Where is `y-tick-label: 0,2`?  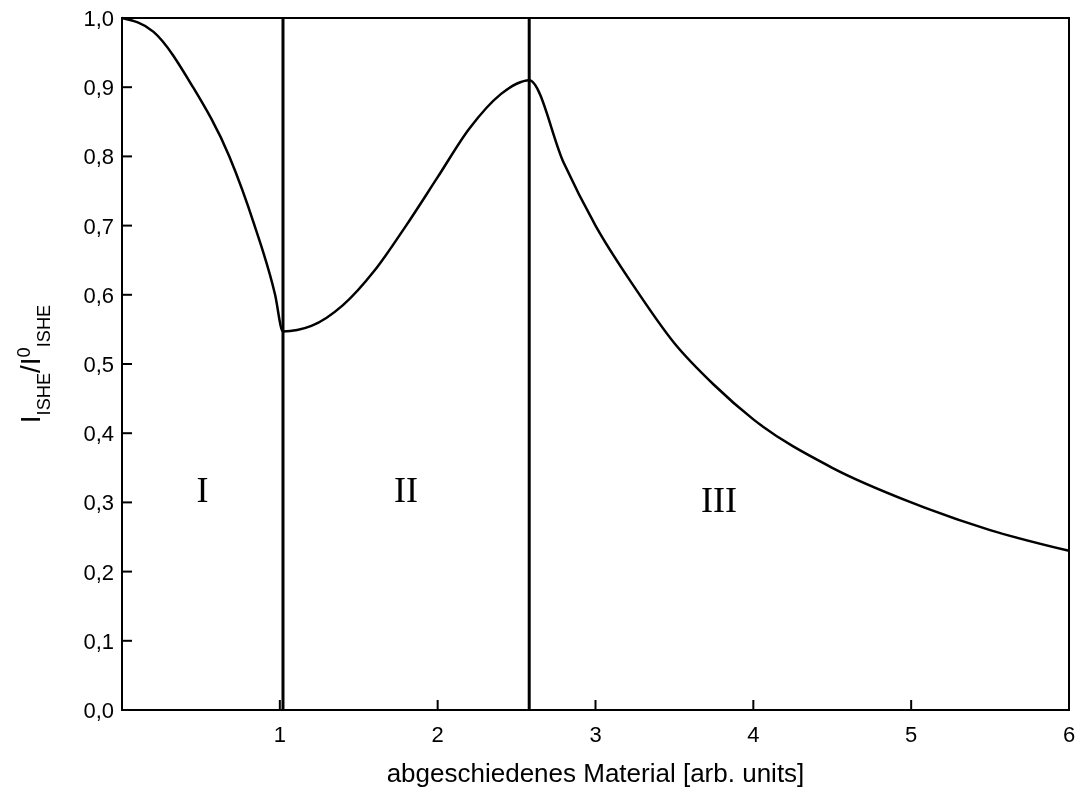 y-tick-label: 0,2 is located at coordinates (98, 572).